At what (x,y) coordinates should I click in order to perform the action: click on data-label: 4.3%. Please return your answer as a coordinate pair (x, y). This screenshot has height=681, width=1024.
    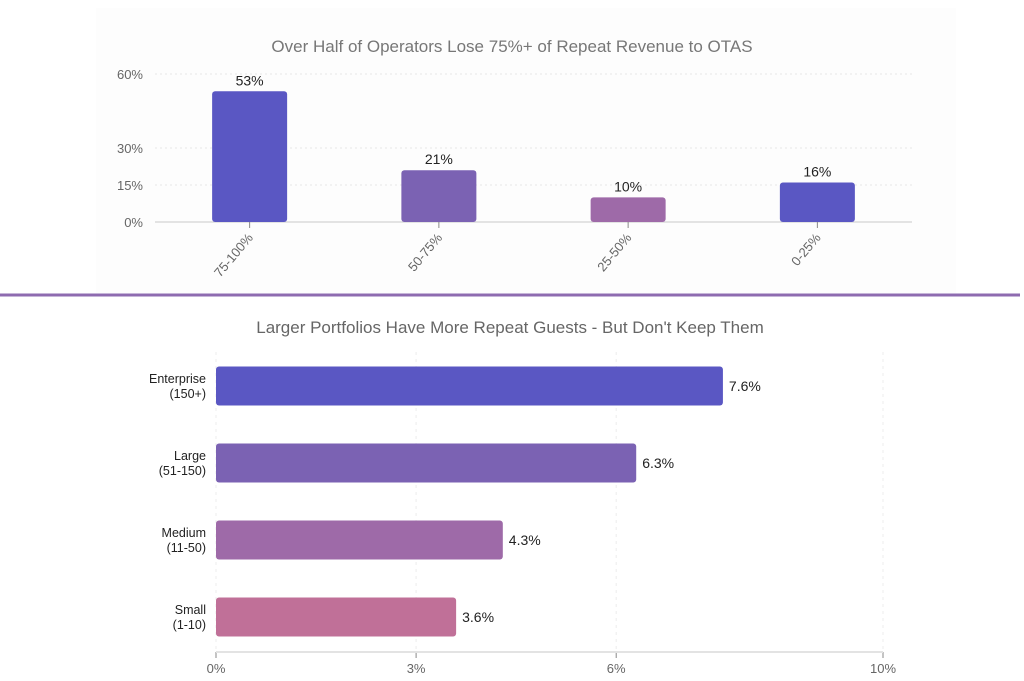
    Looking at the image, I should click on (525, 540).